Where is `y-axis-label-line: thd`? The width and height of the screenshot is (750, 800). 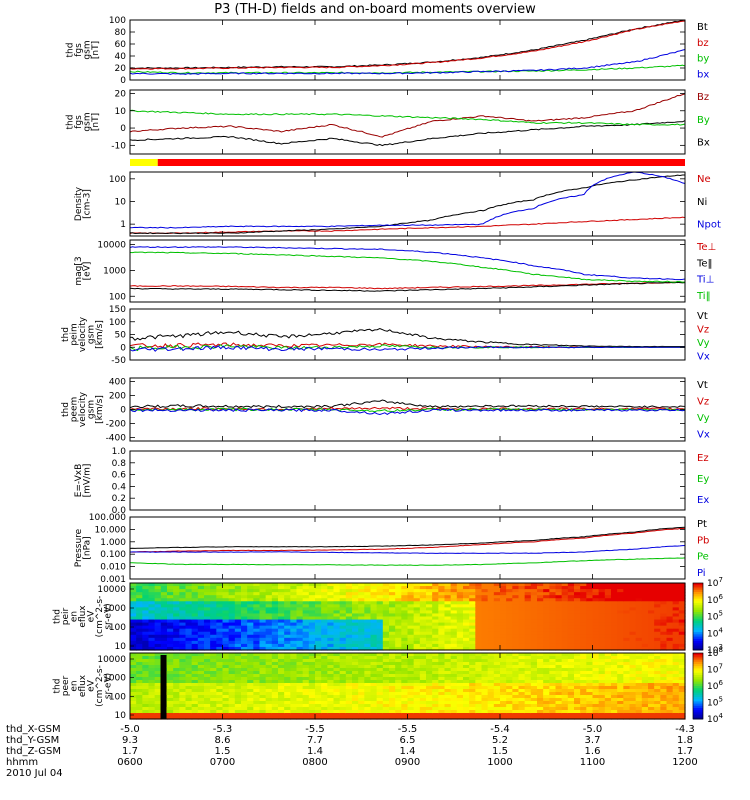
y-axis-label-line: thd is located at coordinates (66, 334).